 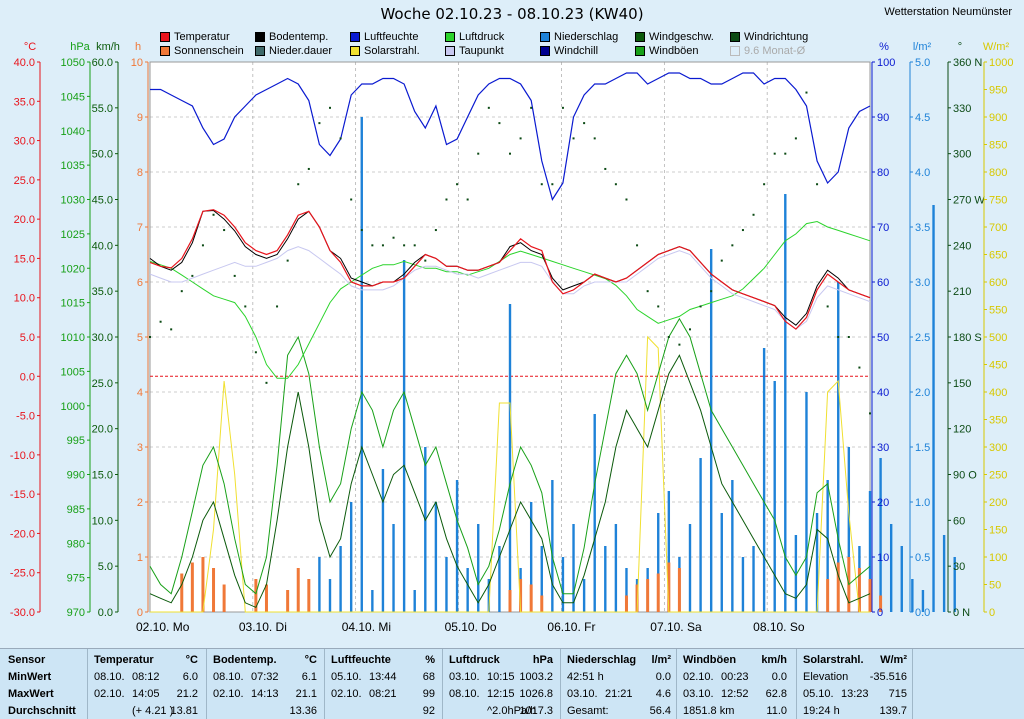 I want to click on left-axis-tick-label: 40.0, so click(x=24, y=63).